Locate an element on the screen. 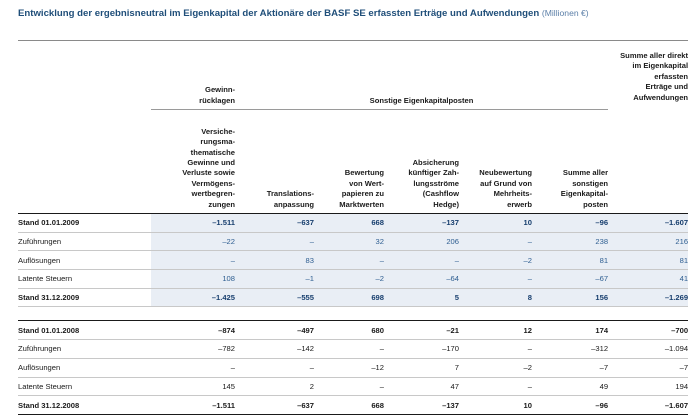 This screenshot has height=415, width=700. cell: –555 is located at coordinates (274, 298).